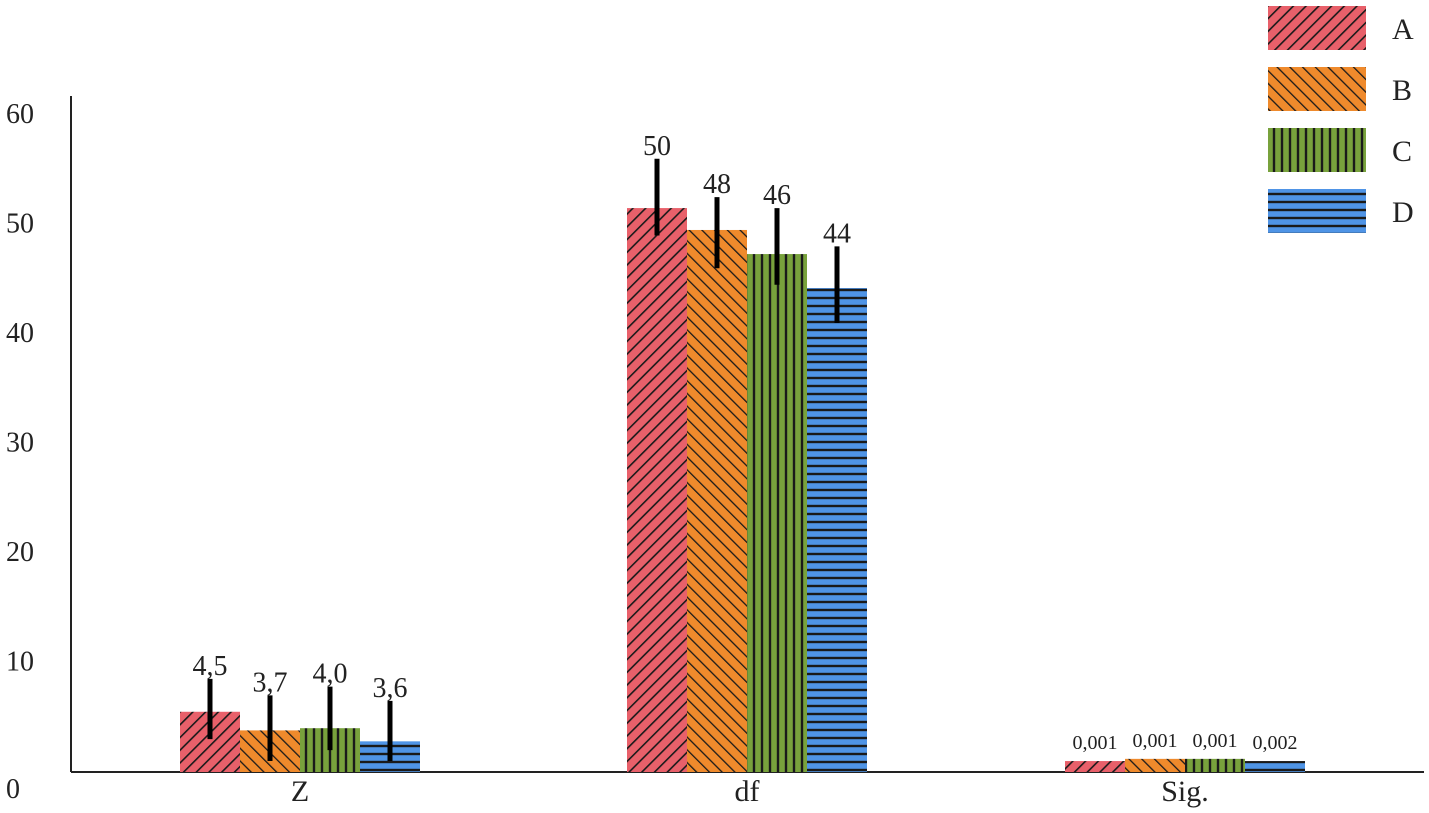 The height and width of the screenshot is (813, 1429). I want to click on data-label-d-2: 0,002, so click(1275, 743).